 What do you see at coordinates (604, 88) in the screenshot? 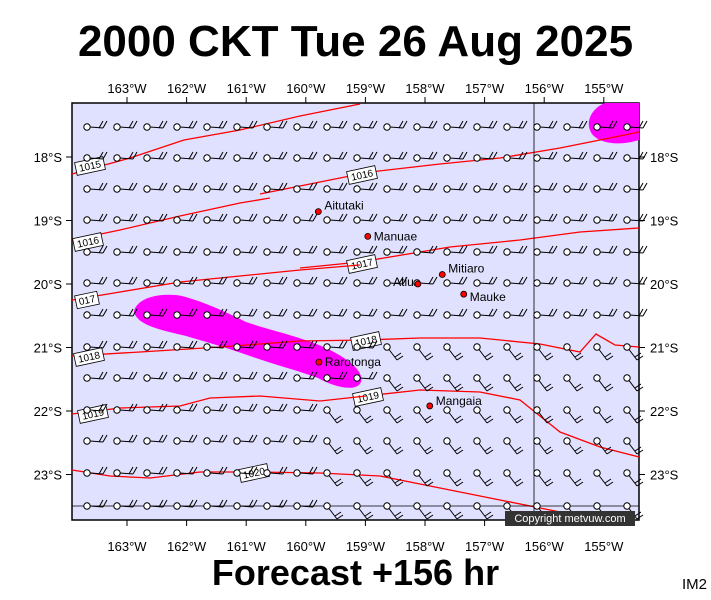
I see `lon-label-top: 155°W` at bounding box center [604, 88].